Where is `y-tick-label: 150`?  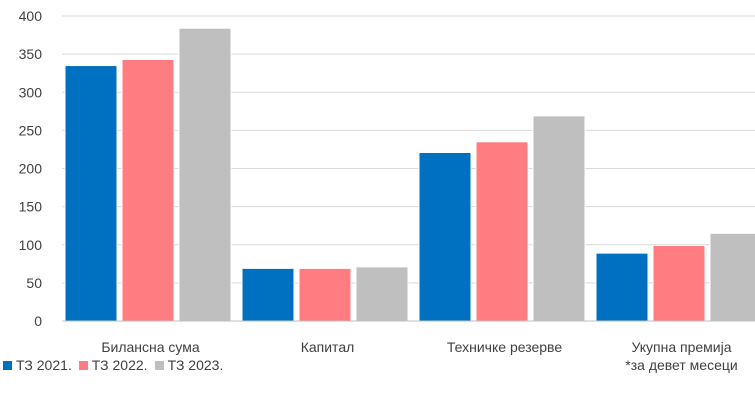 y-tick-label: 150 is located at coordinates (31, 207).